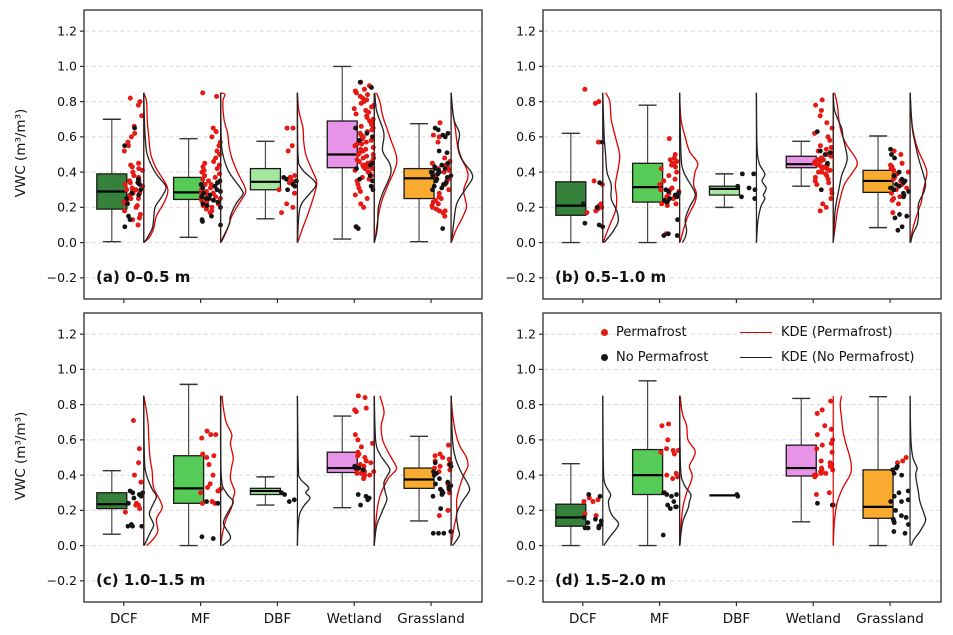 This screenshot has width=953, height=635. Describe the element at coordinates (21, 456) in the screenshot. I see `y-axis-label: VWC (m³/m³)` at that location.